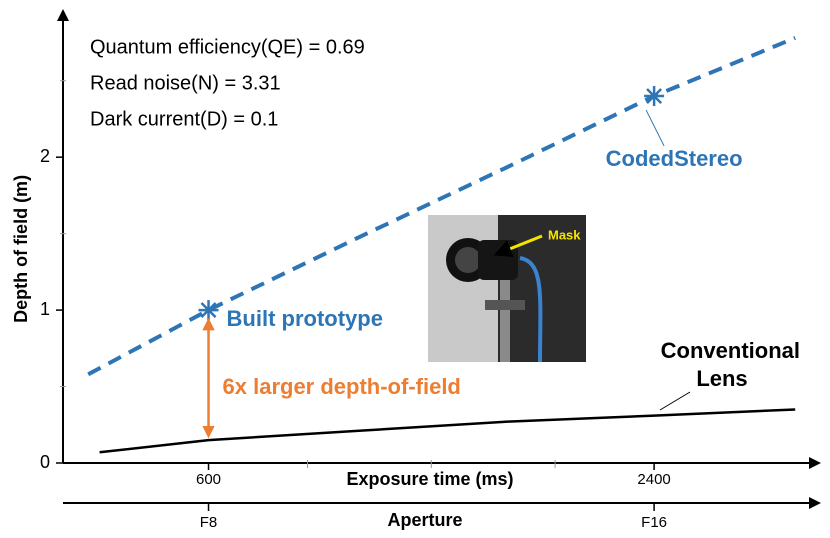 This screenshot has width=830, height=538. I want to click on x-axis-label: Exposure time (ms), so click(429, 479).